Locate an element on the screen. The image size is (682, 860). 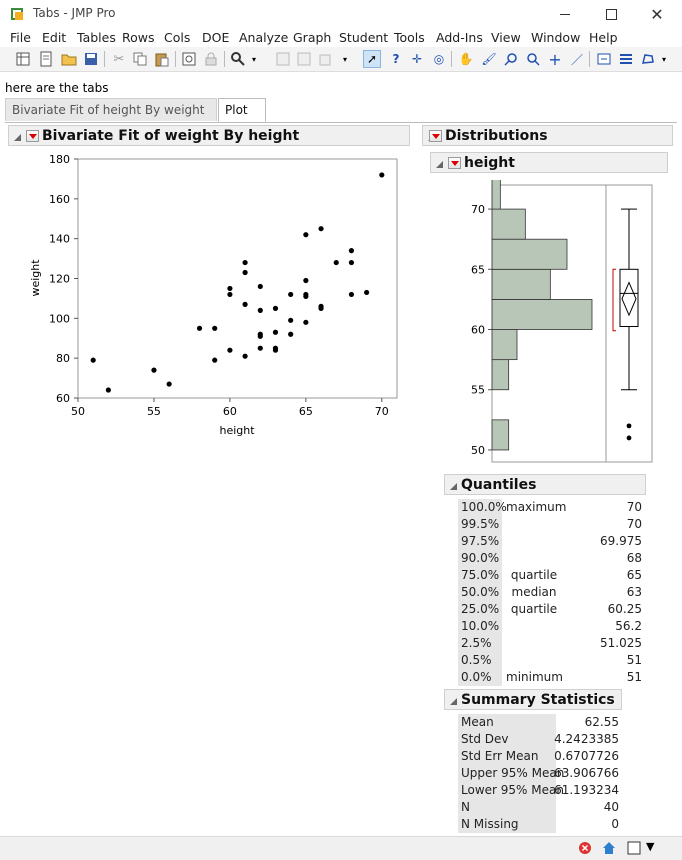
zoom-in-button is located at coordinates (533, 59).